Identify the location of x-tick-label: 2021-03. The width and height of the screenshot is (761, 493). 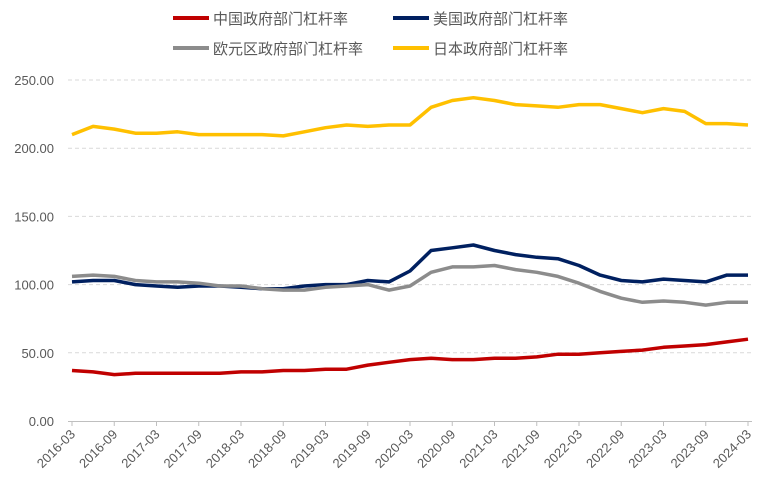
(478, 449).